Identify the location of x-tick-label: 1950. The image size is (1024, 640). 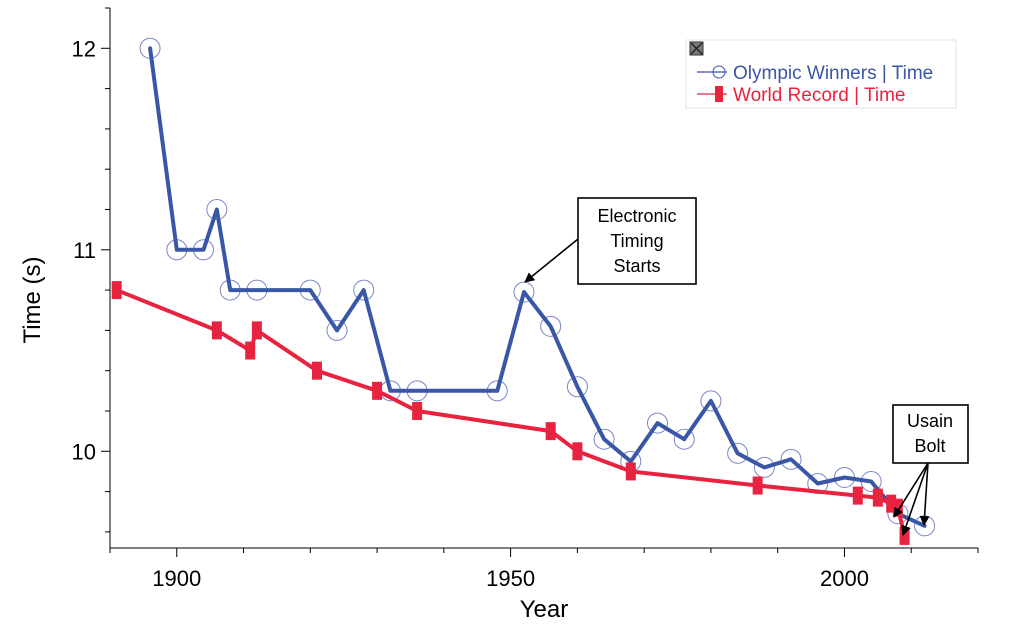
(510, 578).